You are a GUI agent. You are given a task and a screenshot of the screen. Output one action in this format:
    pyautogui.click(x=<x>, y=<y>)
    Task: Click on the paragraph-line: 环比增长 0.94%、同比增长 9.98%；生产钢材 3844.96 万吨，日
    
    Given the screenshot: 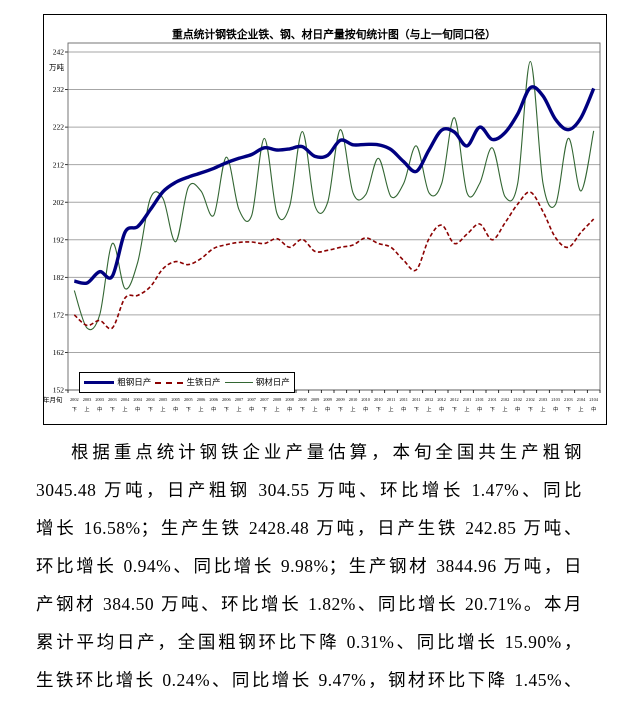 What is the action you would take?
    pyautogui.click(x=309, y=566)
    